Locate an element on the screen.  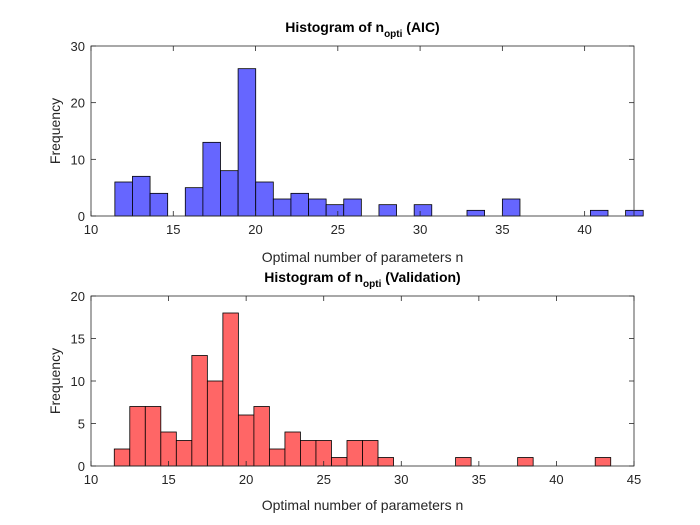
chart-title-suffix: (Validation) is located at coordinates (420, 277).